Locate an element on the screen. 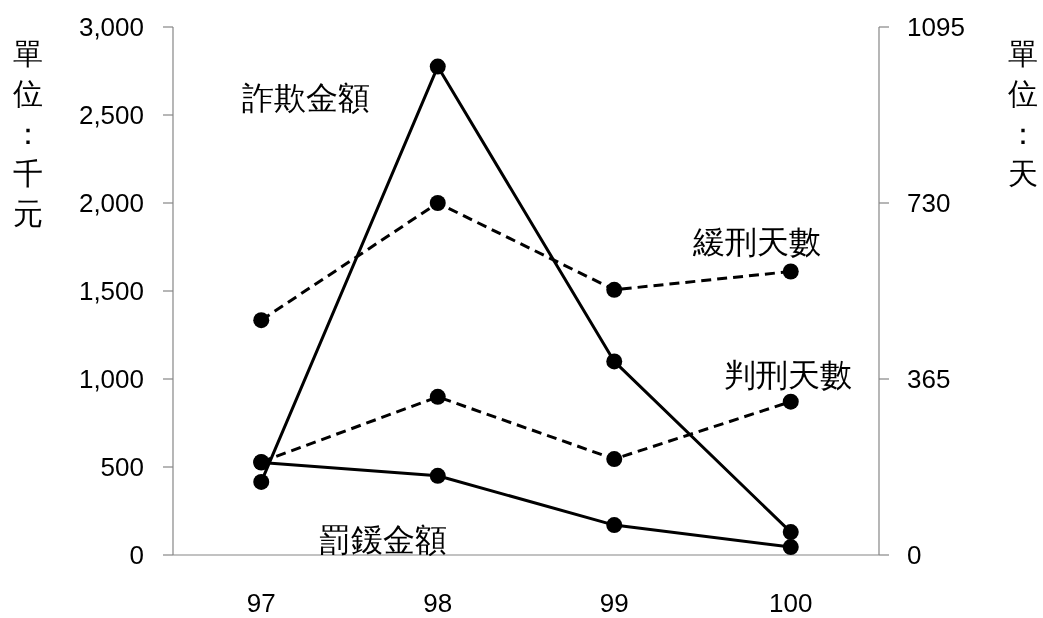  y2-tick-label: 1095 is located at coordinates (936, 27).